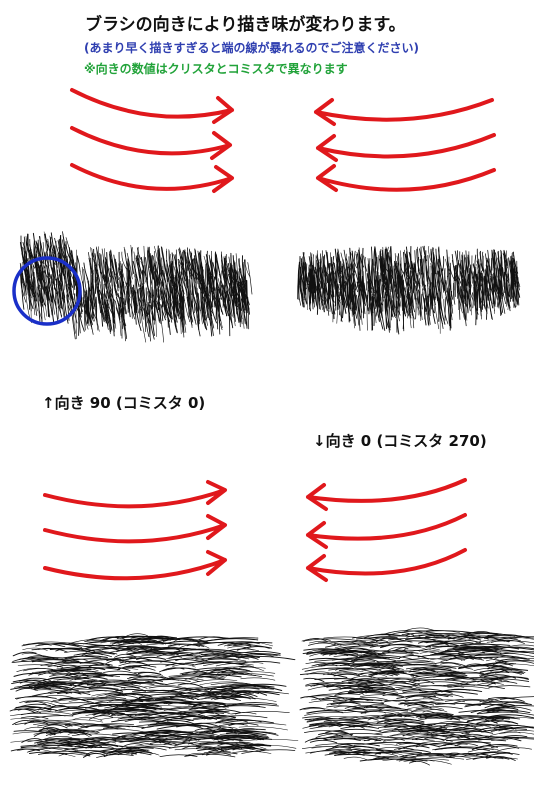 The width and height of the screenshot is (534, 789). I want to click on caution-note: (あまり早く描きすぎると端の線が暴れるのでご注意ください), so click(251, 48).